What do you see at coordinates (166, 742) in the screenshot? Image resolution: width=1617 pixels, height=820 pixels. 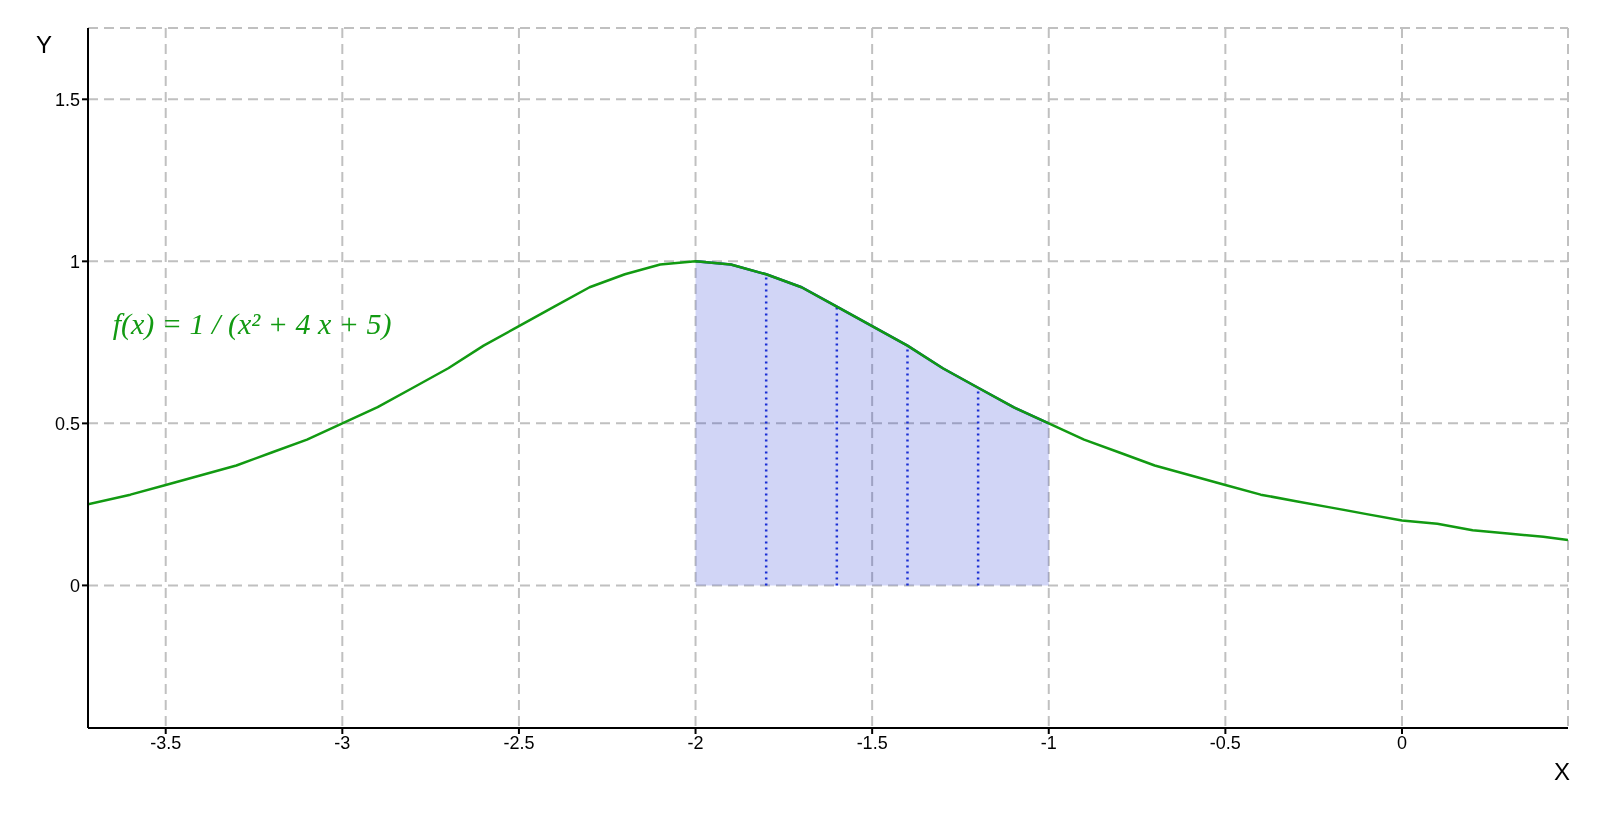 I see `x-tick-label: -3.5` at bounding box center [166, 742].